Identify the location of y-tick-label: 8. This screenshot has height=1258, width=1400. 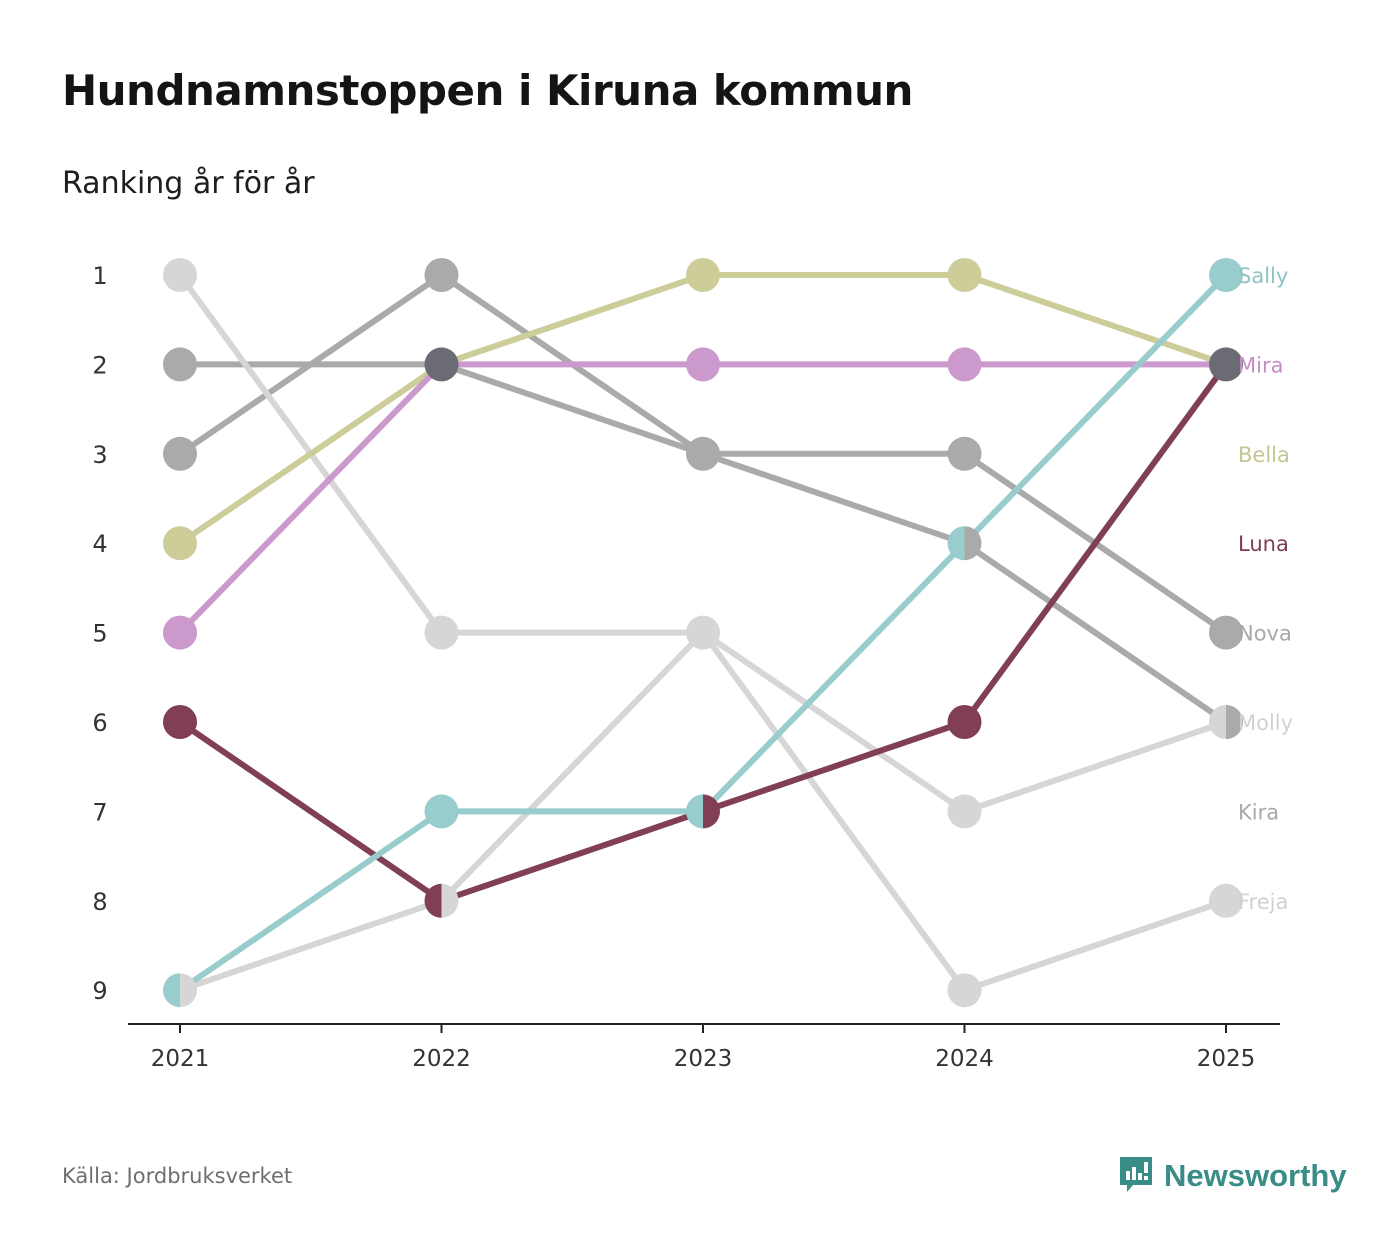
(99, 902).